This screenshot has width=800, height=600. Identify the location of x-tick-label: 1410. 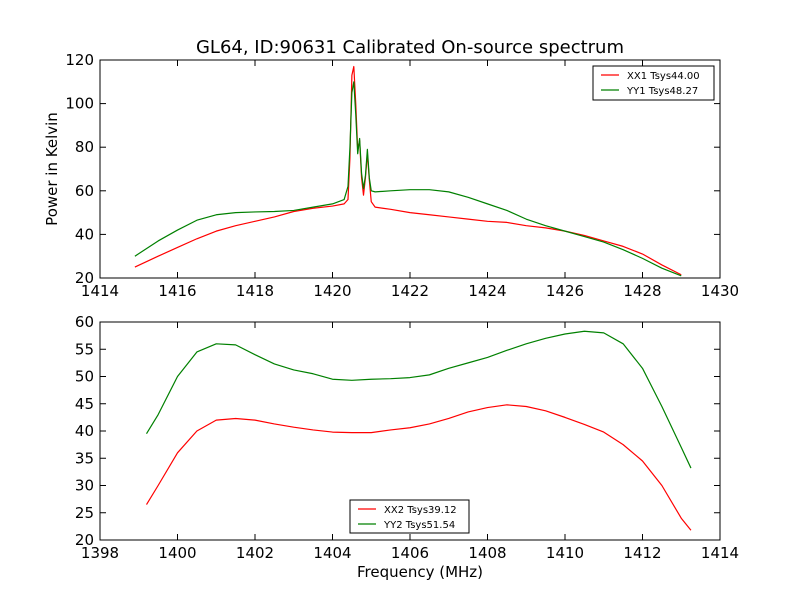
(565, 553).